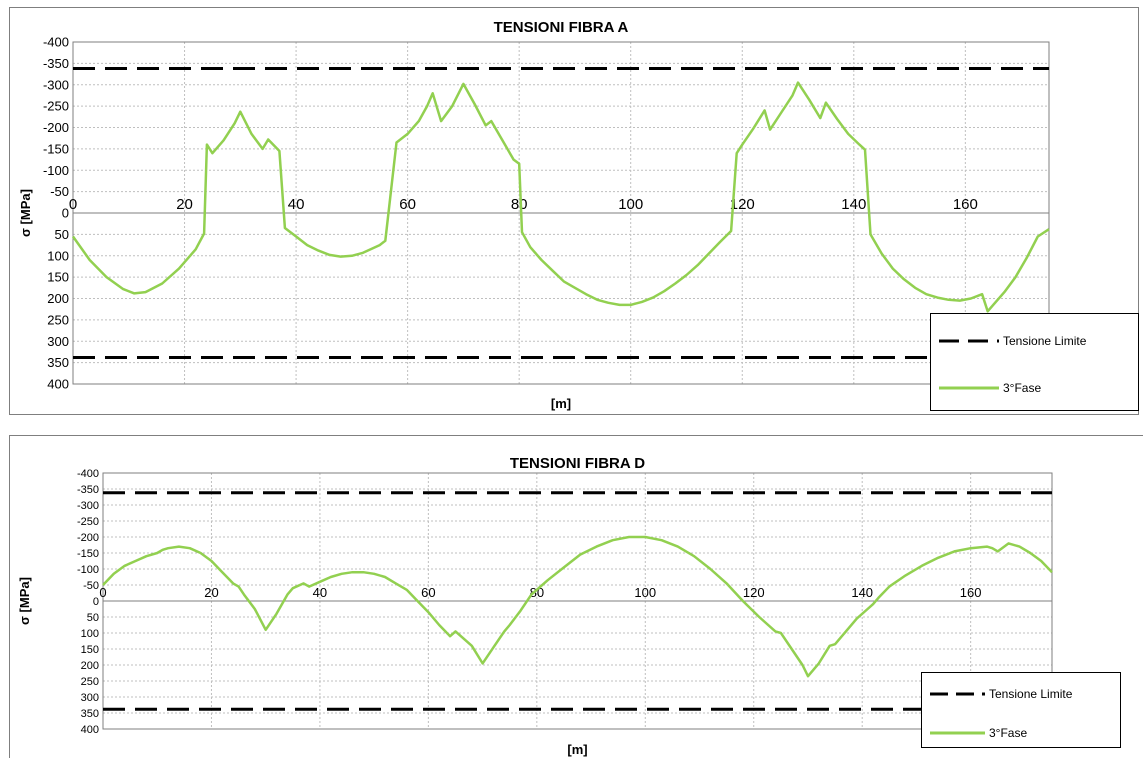 This screenshot has height=759, width=1143. Describe the element at coordinates (1034, 362) in the screenshot. I see `legend-fibra-a: Tensione Limite 3°Fase` at that location.